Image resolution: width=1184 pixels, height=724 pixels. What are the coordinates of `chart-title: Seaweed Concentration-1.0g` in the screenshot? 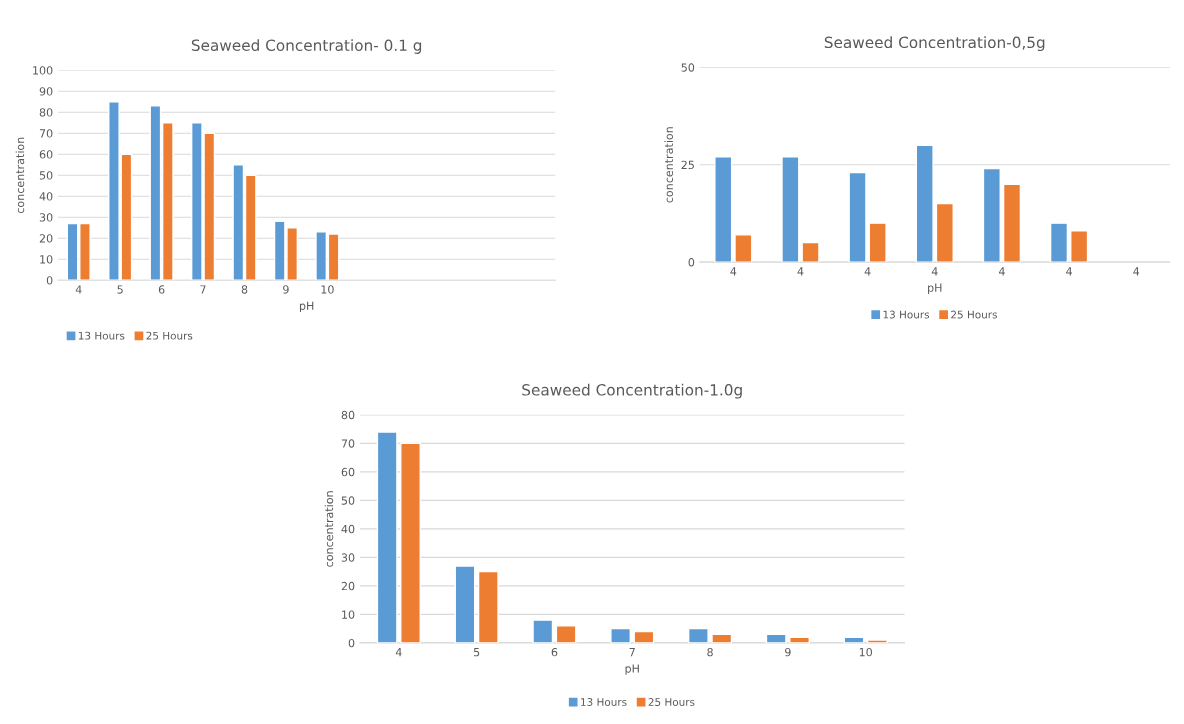 It's located at (632, 391).